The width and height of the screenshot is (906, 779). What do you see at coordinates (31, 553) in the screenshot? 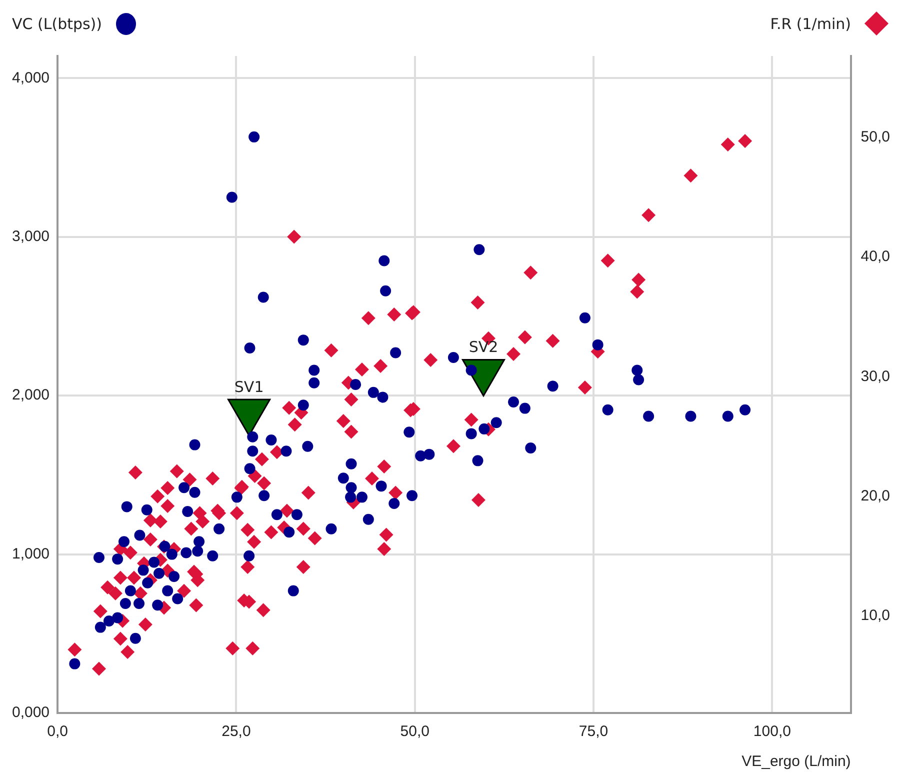
I see `y-tick-label: 1,000` at bounding box center [31, 553].